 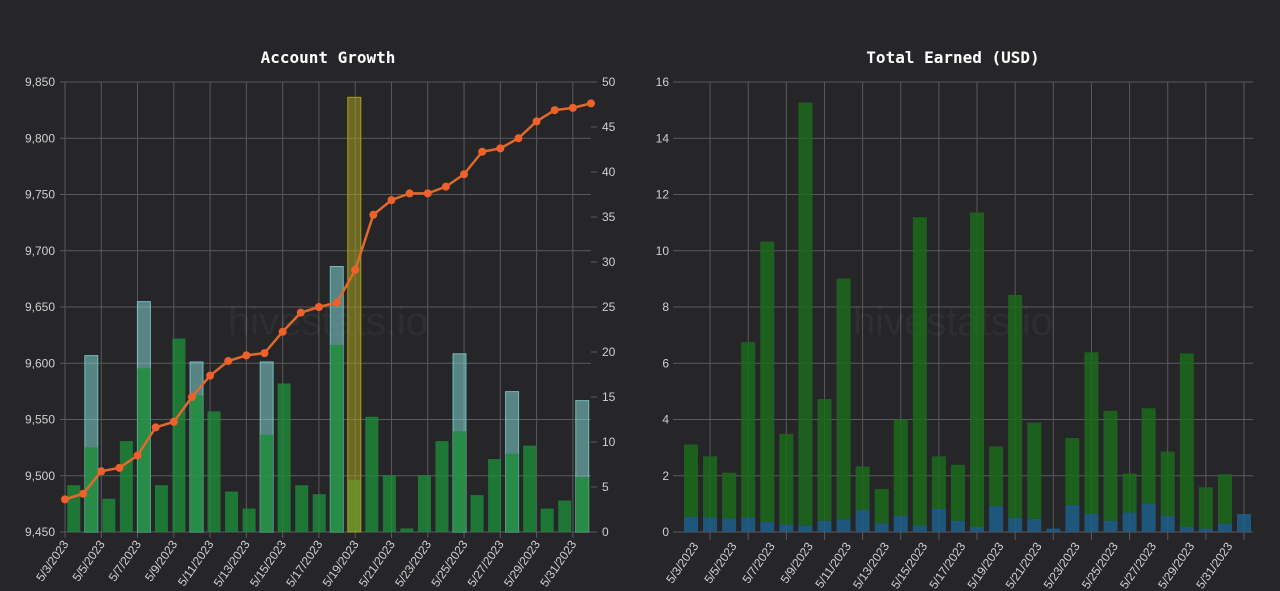 What do you see at coordinates (609, 442) in the screenshot?
I see `y-right-tick-label: 10` at bounding box center [609, 442].